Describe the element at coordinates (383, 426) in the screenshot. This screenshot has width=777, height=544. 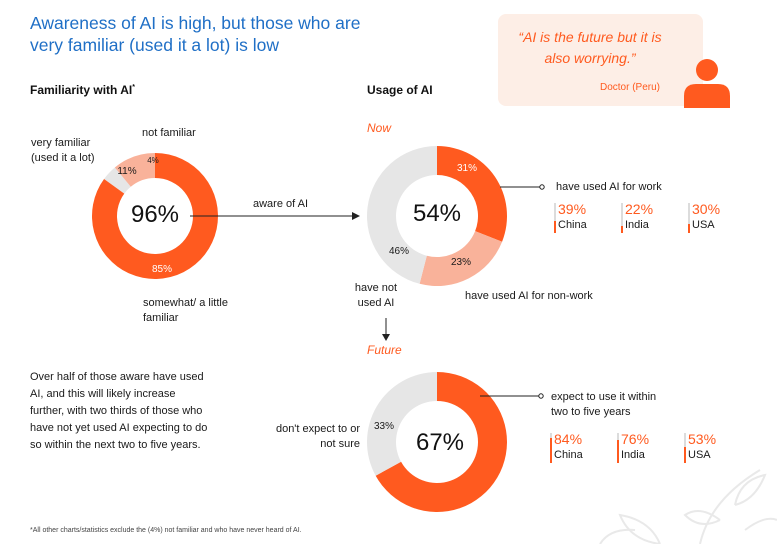
I see `slice-label-dont-expect: 33%` at that location.